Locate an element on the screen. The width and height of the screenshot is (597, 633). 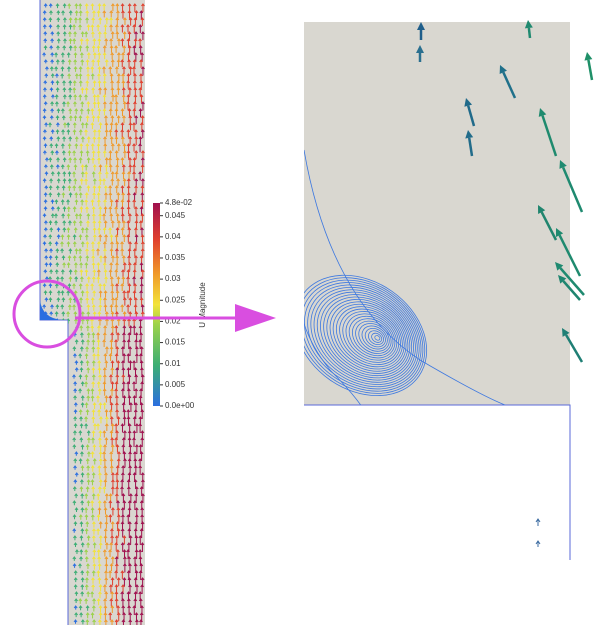
arrow-head is located at coordinates (560, 232).